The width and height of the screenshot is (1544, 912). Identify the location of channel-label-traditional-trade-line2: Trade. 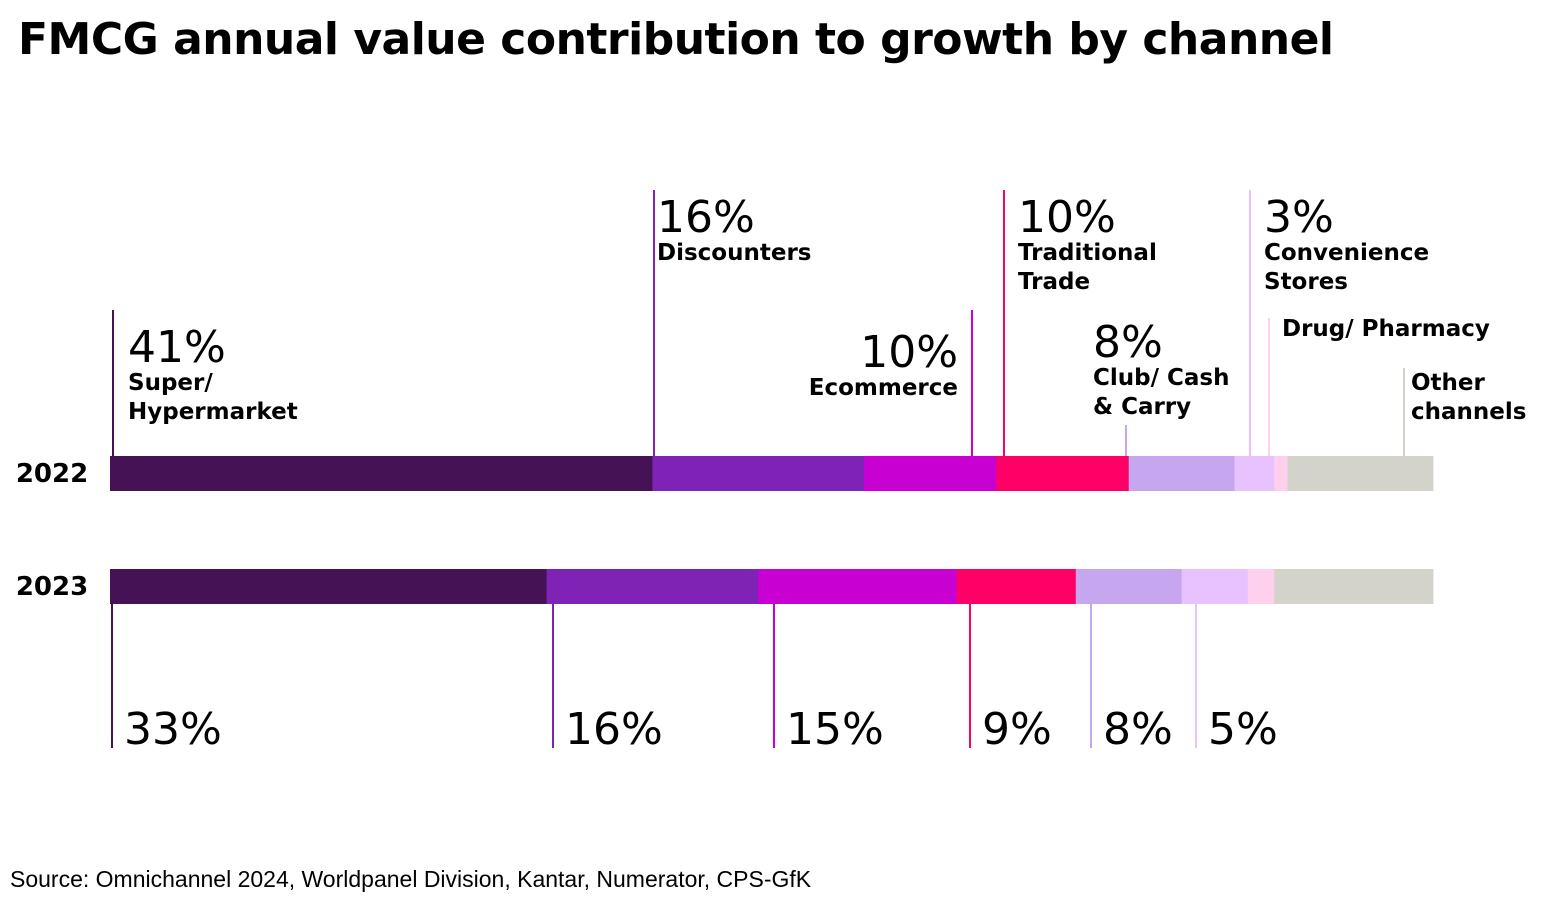
(1054, 282).